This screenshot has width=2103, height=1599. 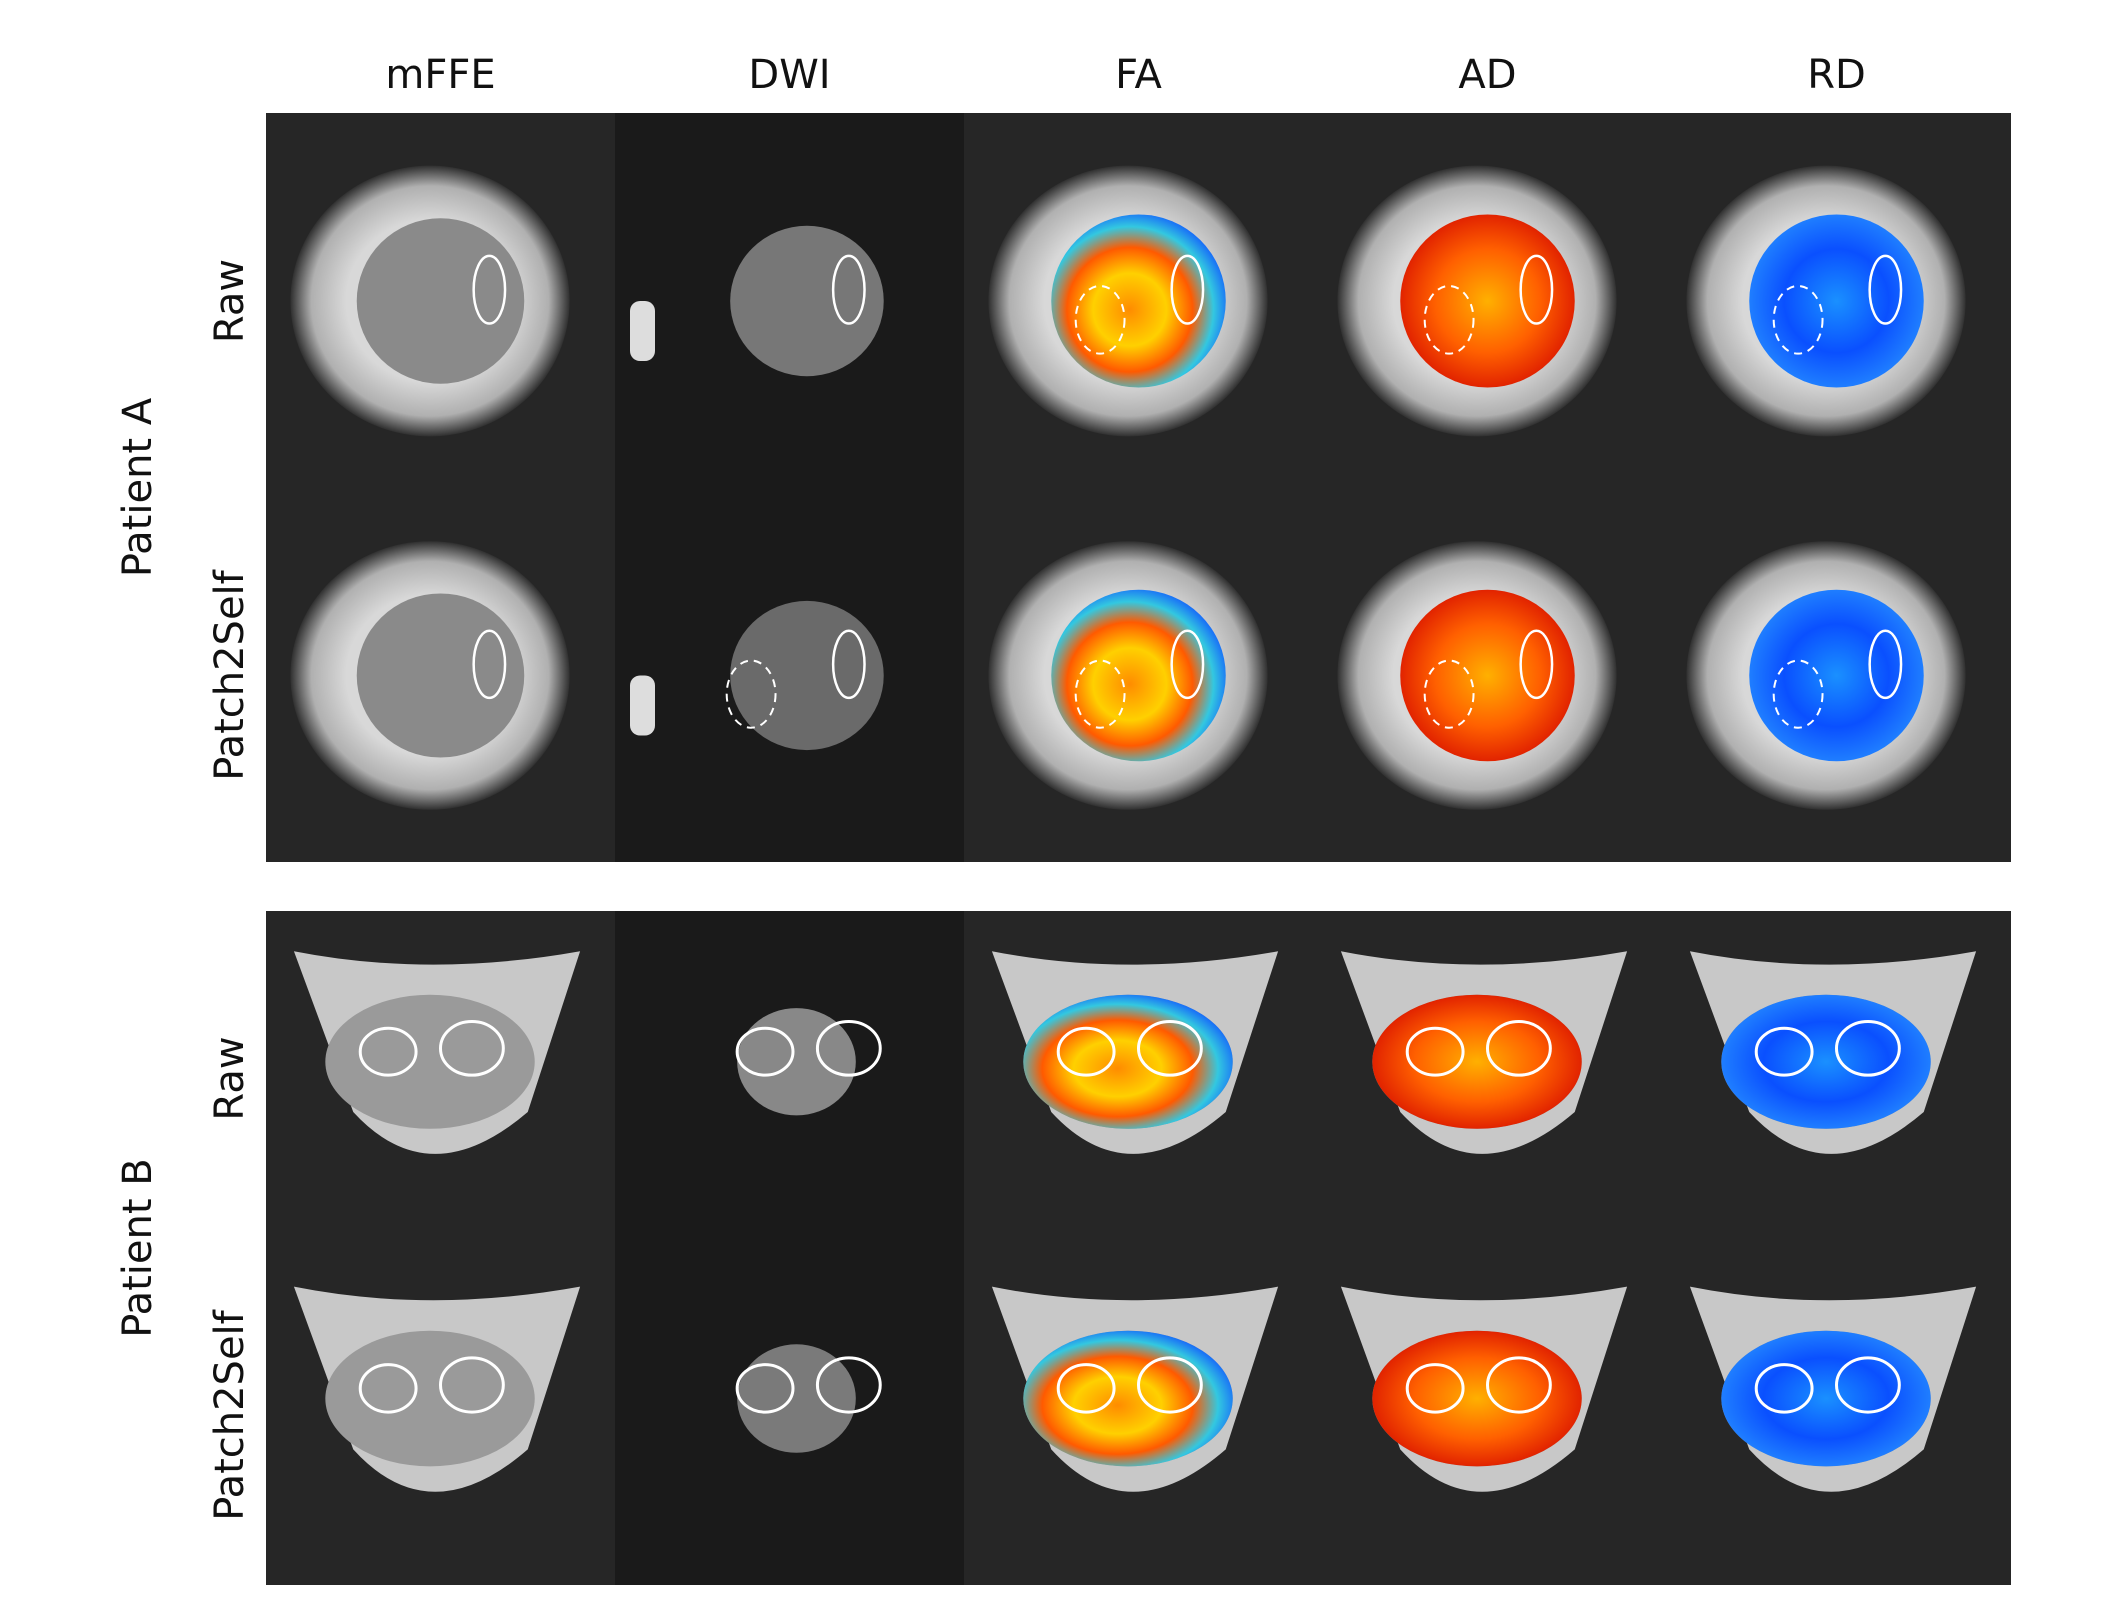 What do you see at coordinates (138, 487) in the screenshot?
I see `group-label: Patient A` at bounding box center [138, 487].